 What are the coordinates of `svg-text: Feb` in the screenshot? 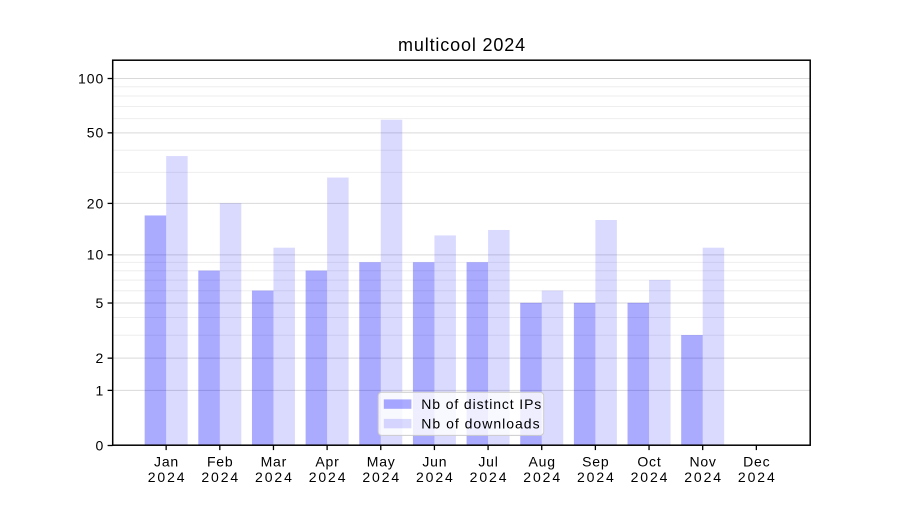 It's located at (220, 461).